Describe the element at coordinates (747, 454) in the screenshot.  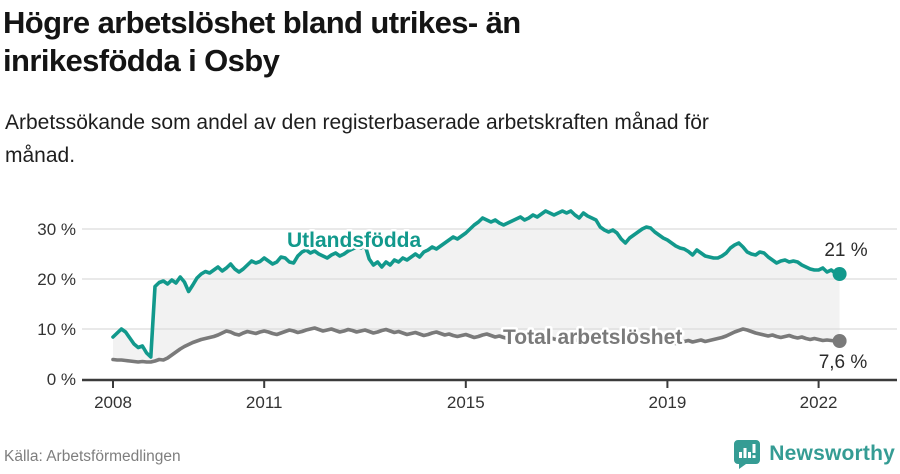
I see `newsworthy-logo-icon` at that location.